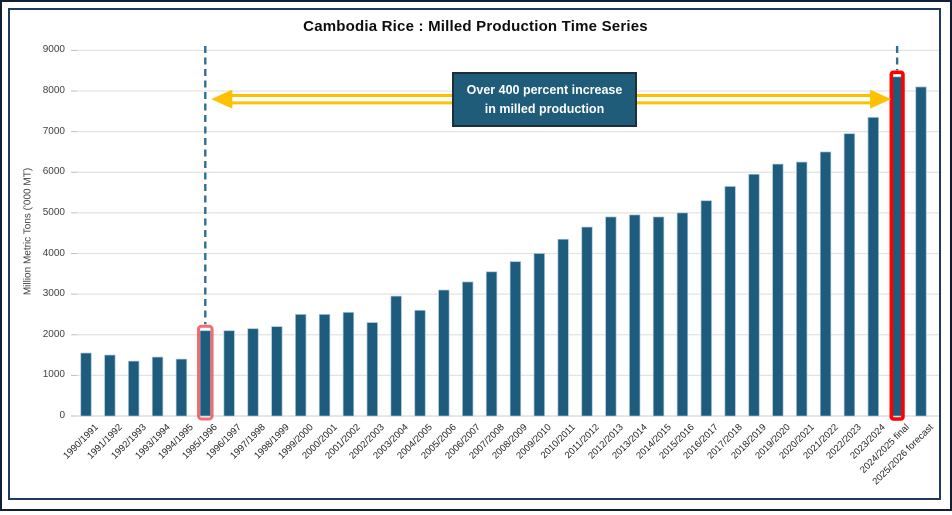 This screenshot has width=952, height=515. Describe the element at coordinates (222, 99) in the screenshot. I see `arrow-head-left` at that location.